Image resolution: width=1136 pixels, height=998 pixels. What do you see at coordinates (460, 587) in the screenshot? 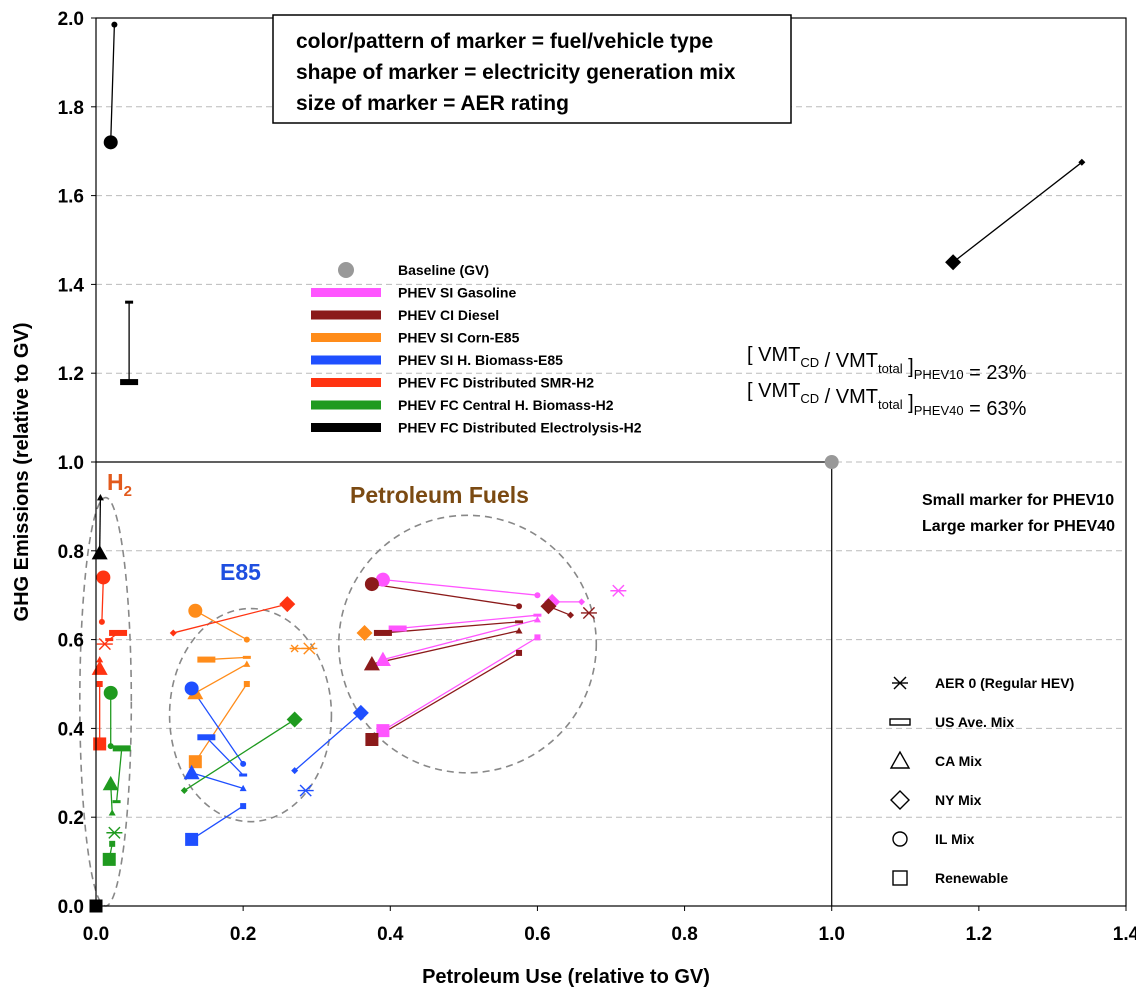
I see `connector-0-circle` at bounding box center [460, 587].